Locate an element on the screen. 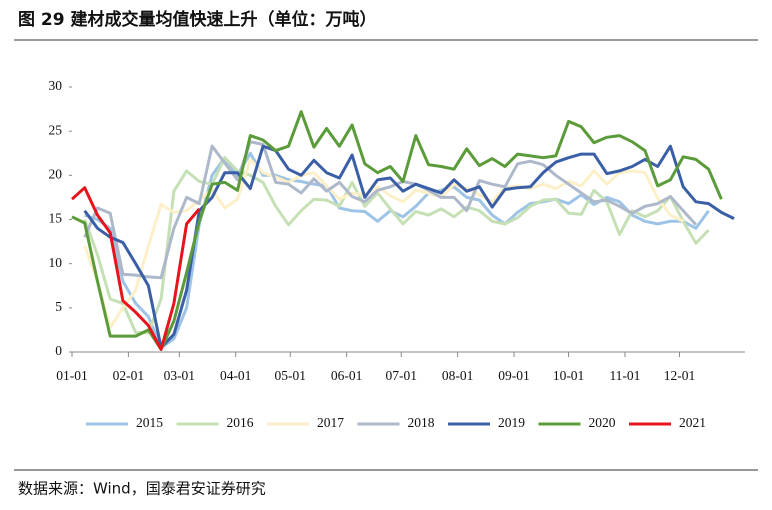  legend-label: 2020 is located at coordinates (602, 422).